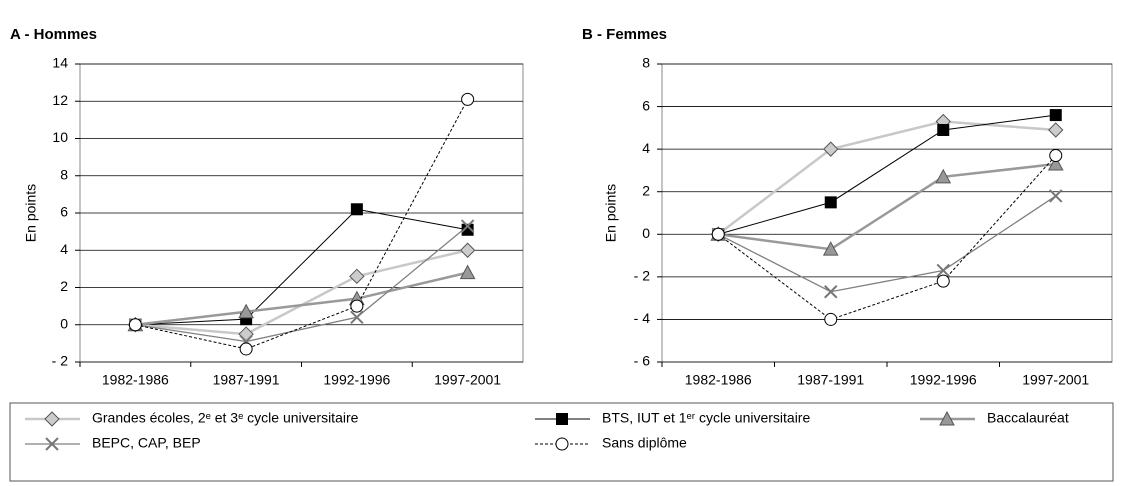 The image size is (1121, 486). What do you see at coordinates (53, 34) in the screenshot?
I see `chart-title: A - Hommes` at bounding box center [53, 34].